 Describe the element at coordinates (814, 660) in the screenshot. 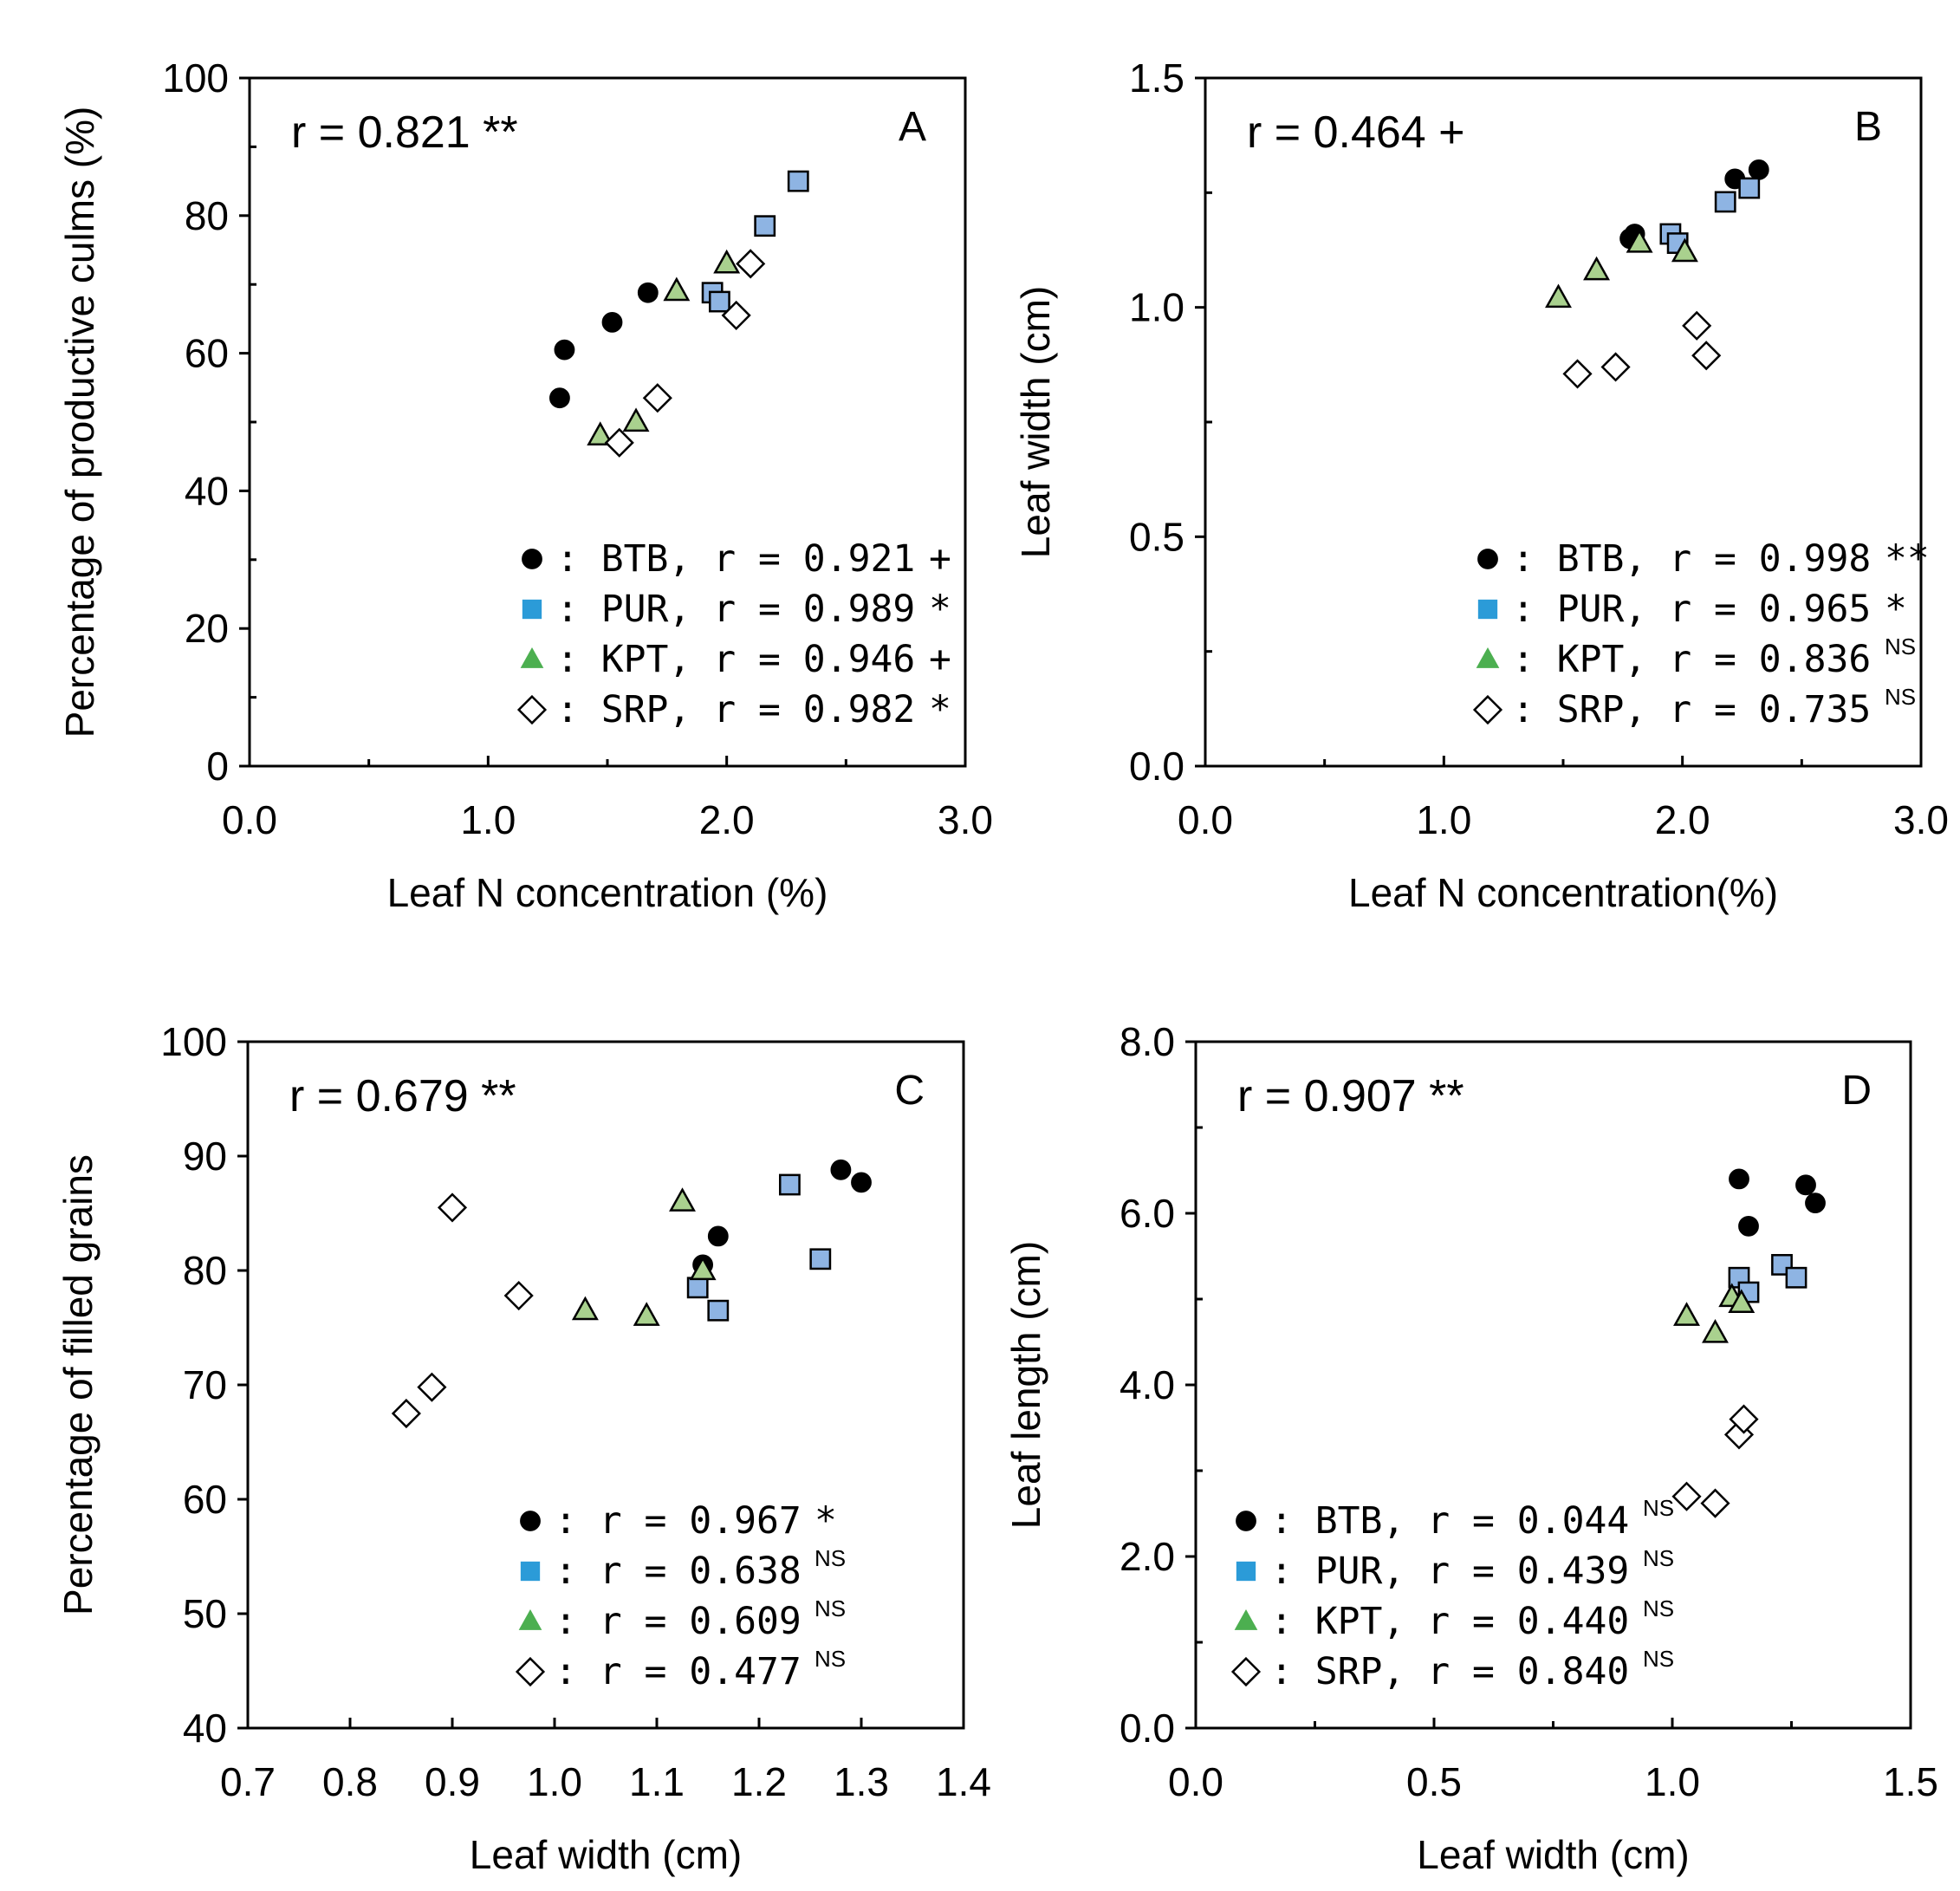

I see `legend-r-value: r = 0.946` at that location.